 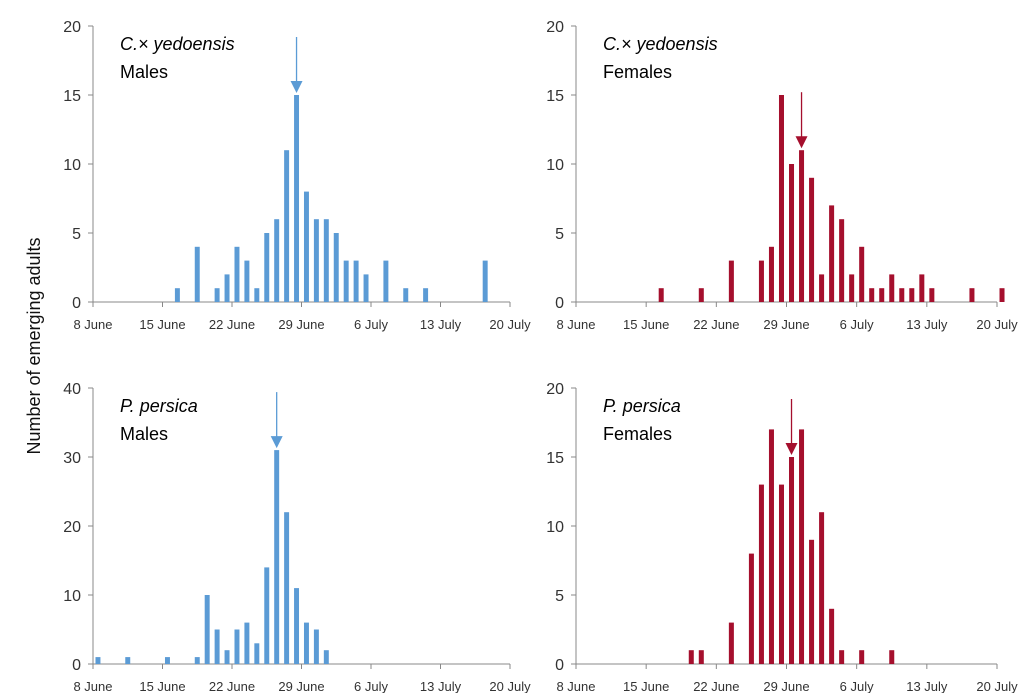 I want to click on species-label: C.× yedoensis, so click(x=177, y=44).